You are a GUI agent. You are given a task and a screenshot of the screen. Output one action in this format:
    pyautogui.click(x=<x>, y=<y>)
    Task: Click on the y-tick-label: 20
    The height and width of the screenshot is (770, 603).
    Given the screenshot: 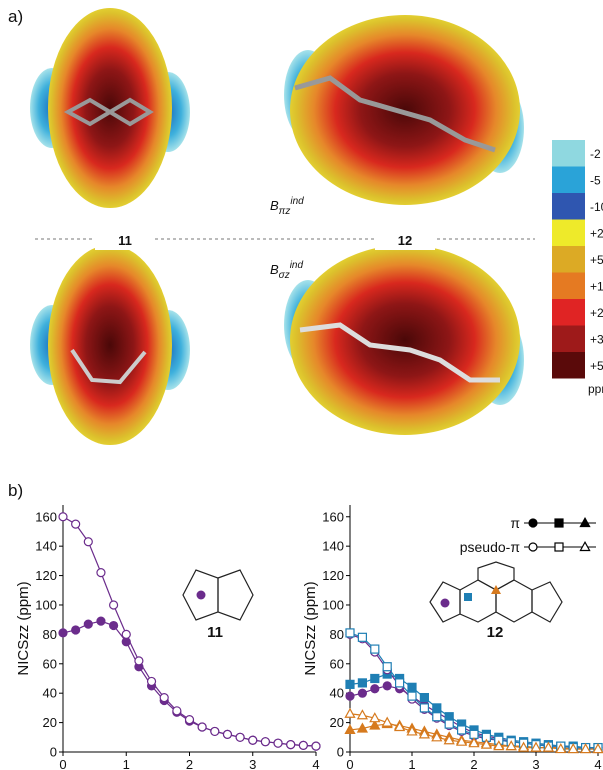 What is the action you would take?
    pyautogui.click(x=50, y=722)
    